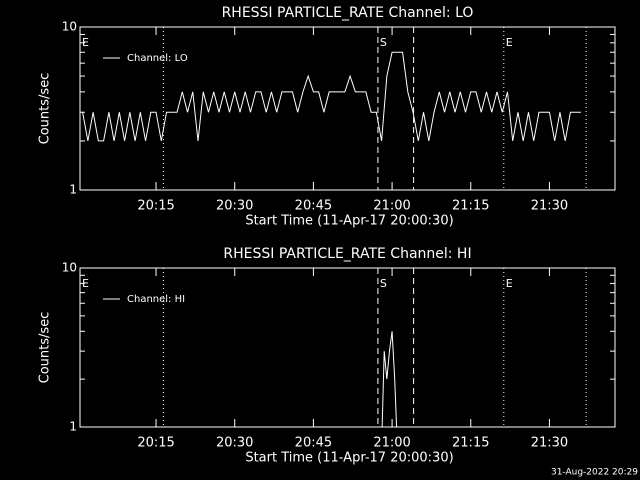 The width and height of the screenshot is (640, 480). I want to click on footer: 31-Aug-2022 20:29, so click(594, 473).